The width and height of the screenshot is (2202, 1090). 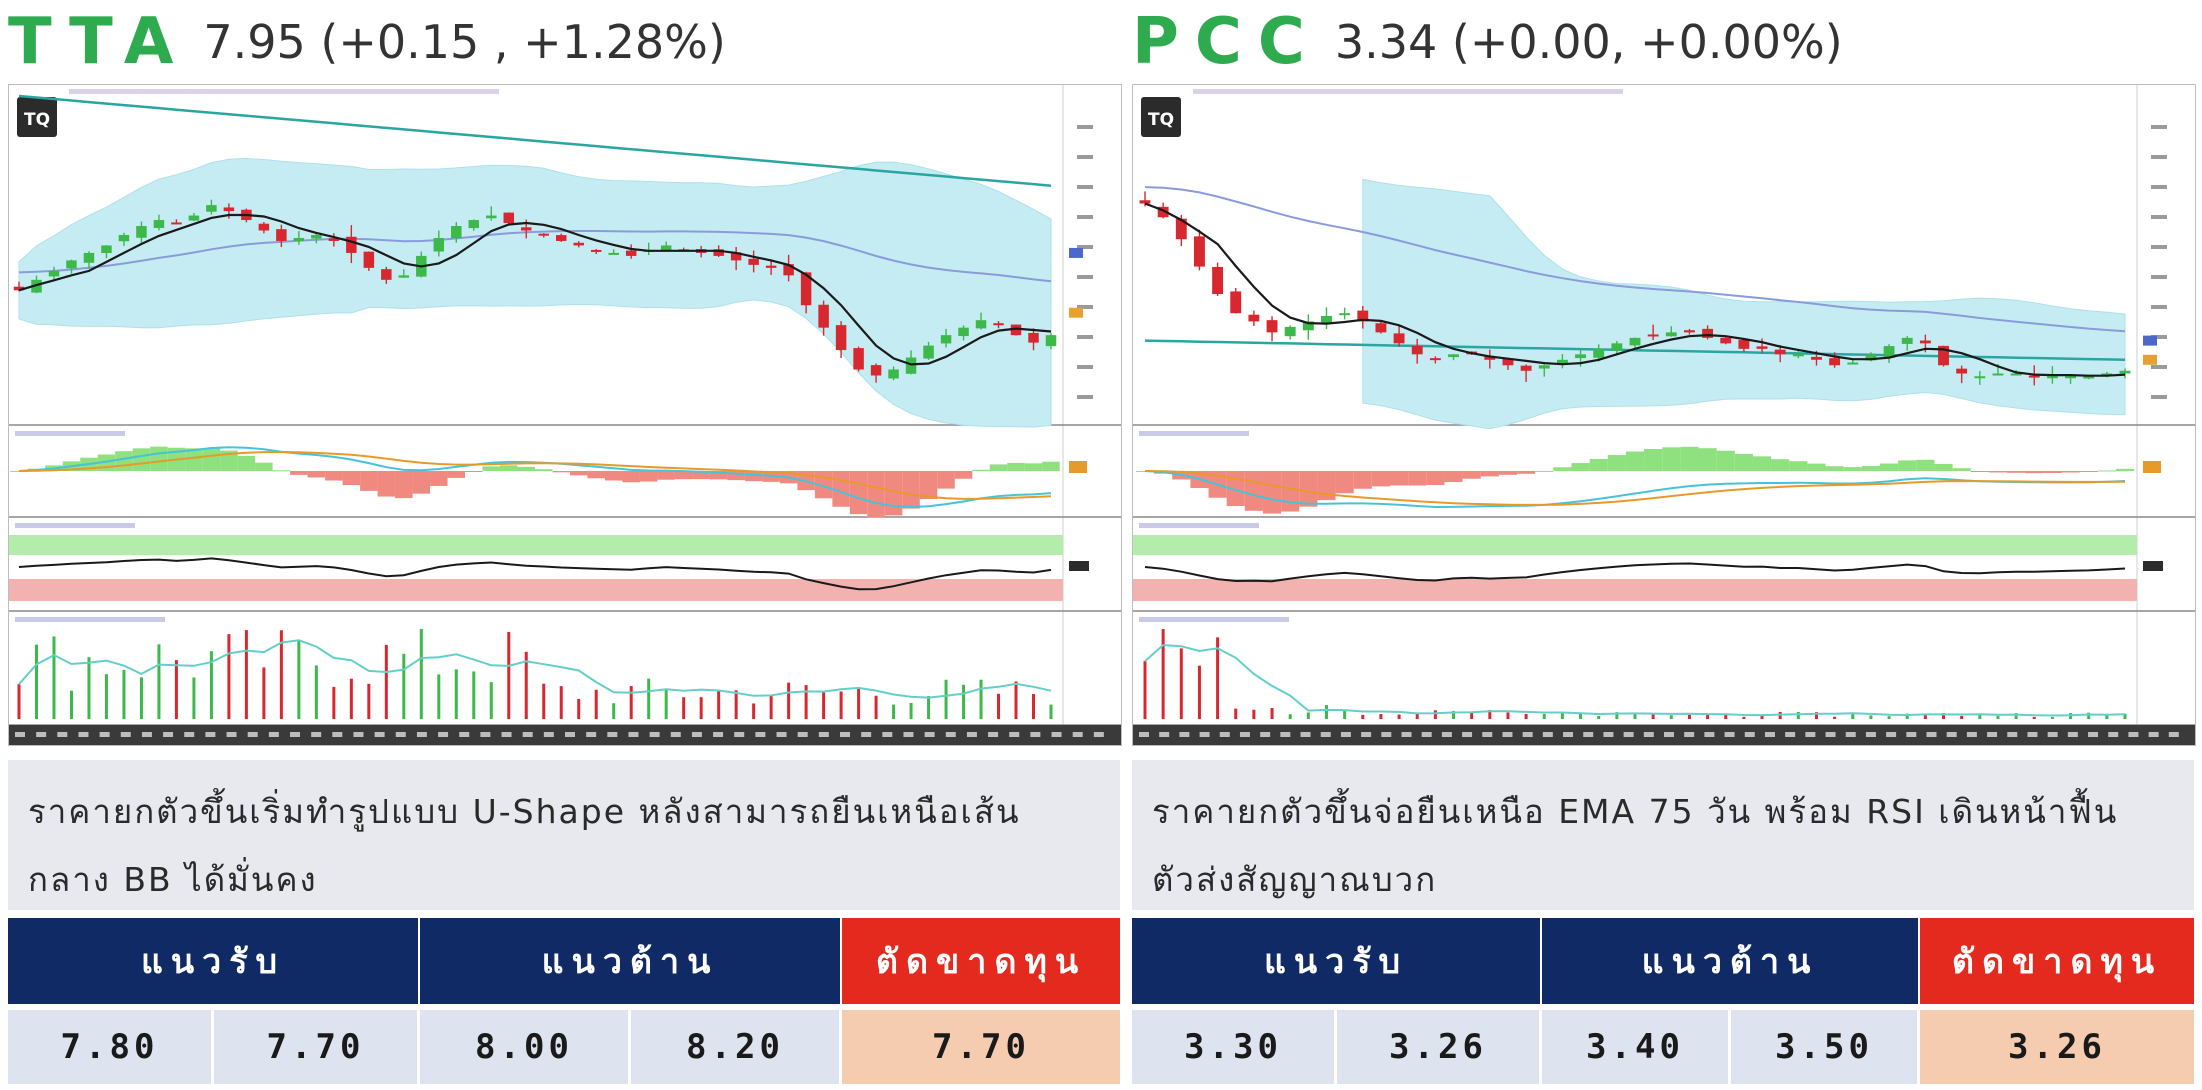 What do you see at coordinates (214, 961) in the screenshot?
I see `support-header: แนวรับ` at bounding box center [214, 961].